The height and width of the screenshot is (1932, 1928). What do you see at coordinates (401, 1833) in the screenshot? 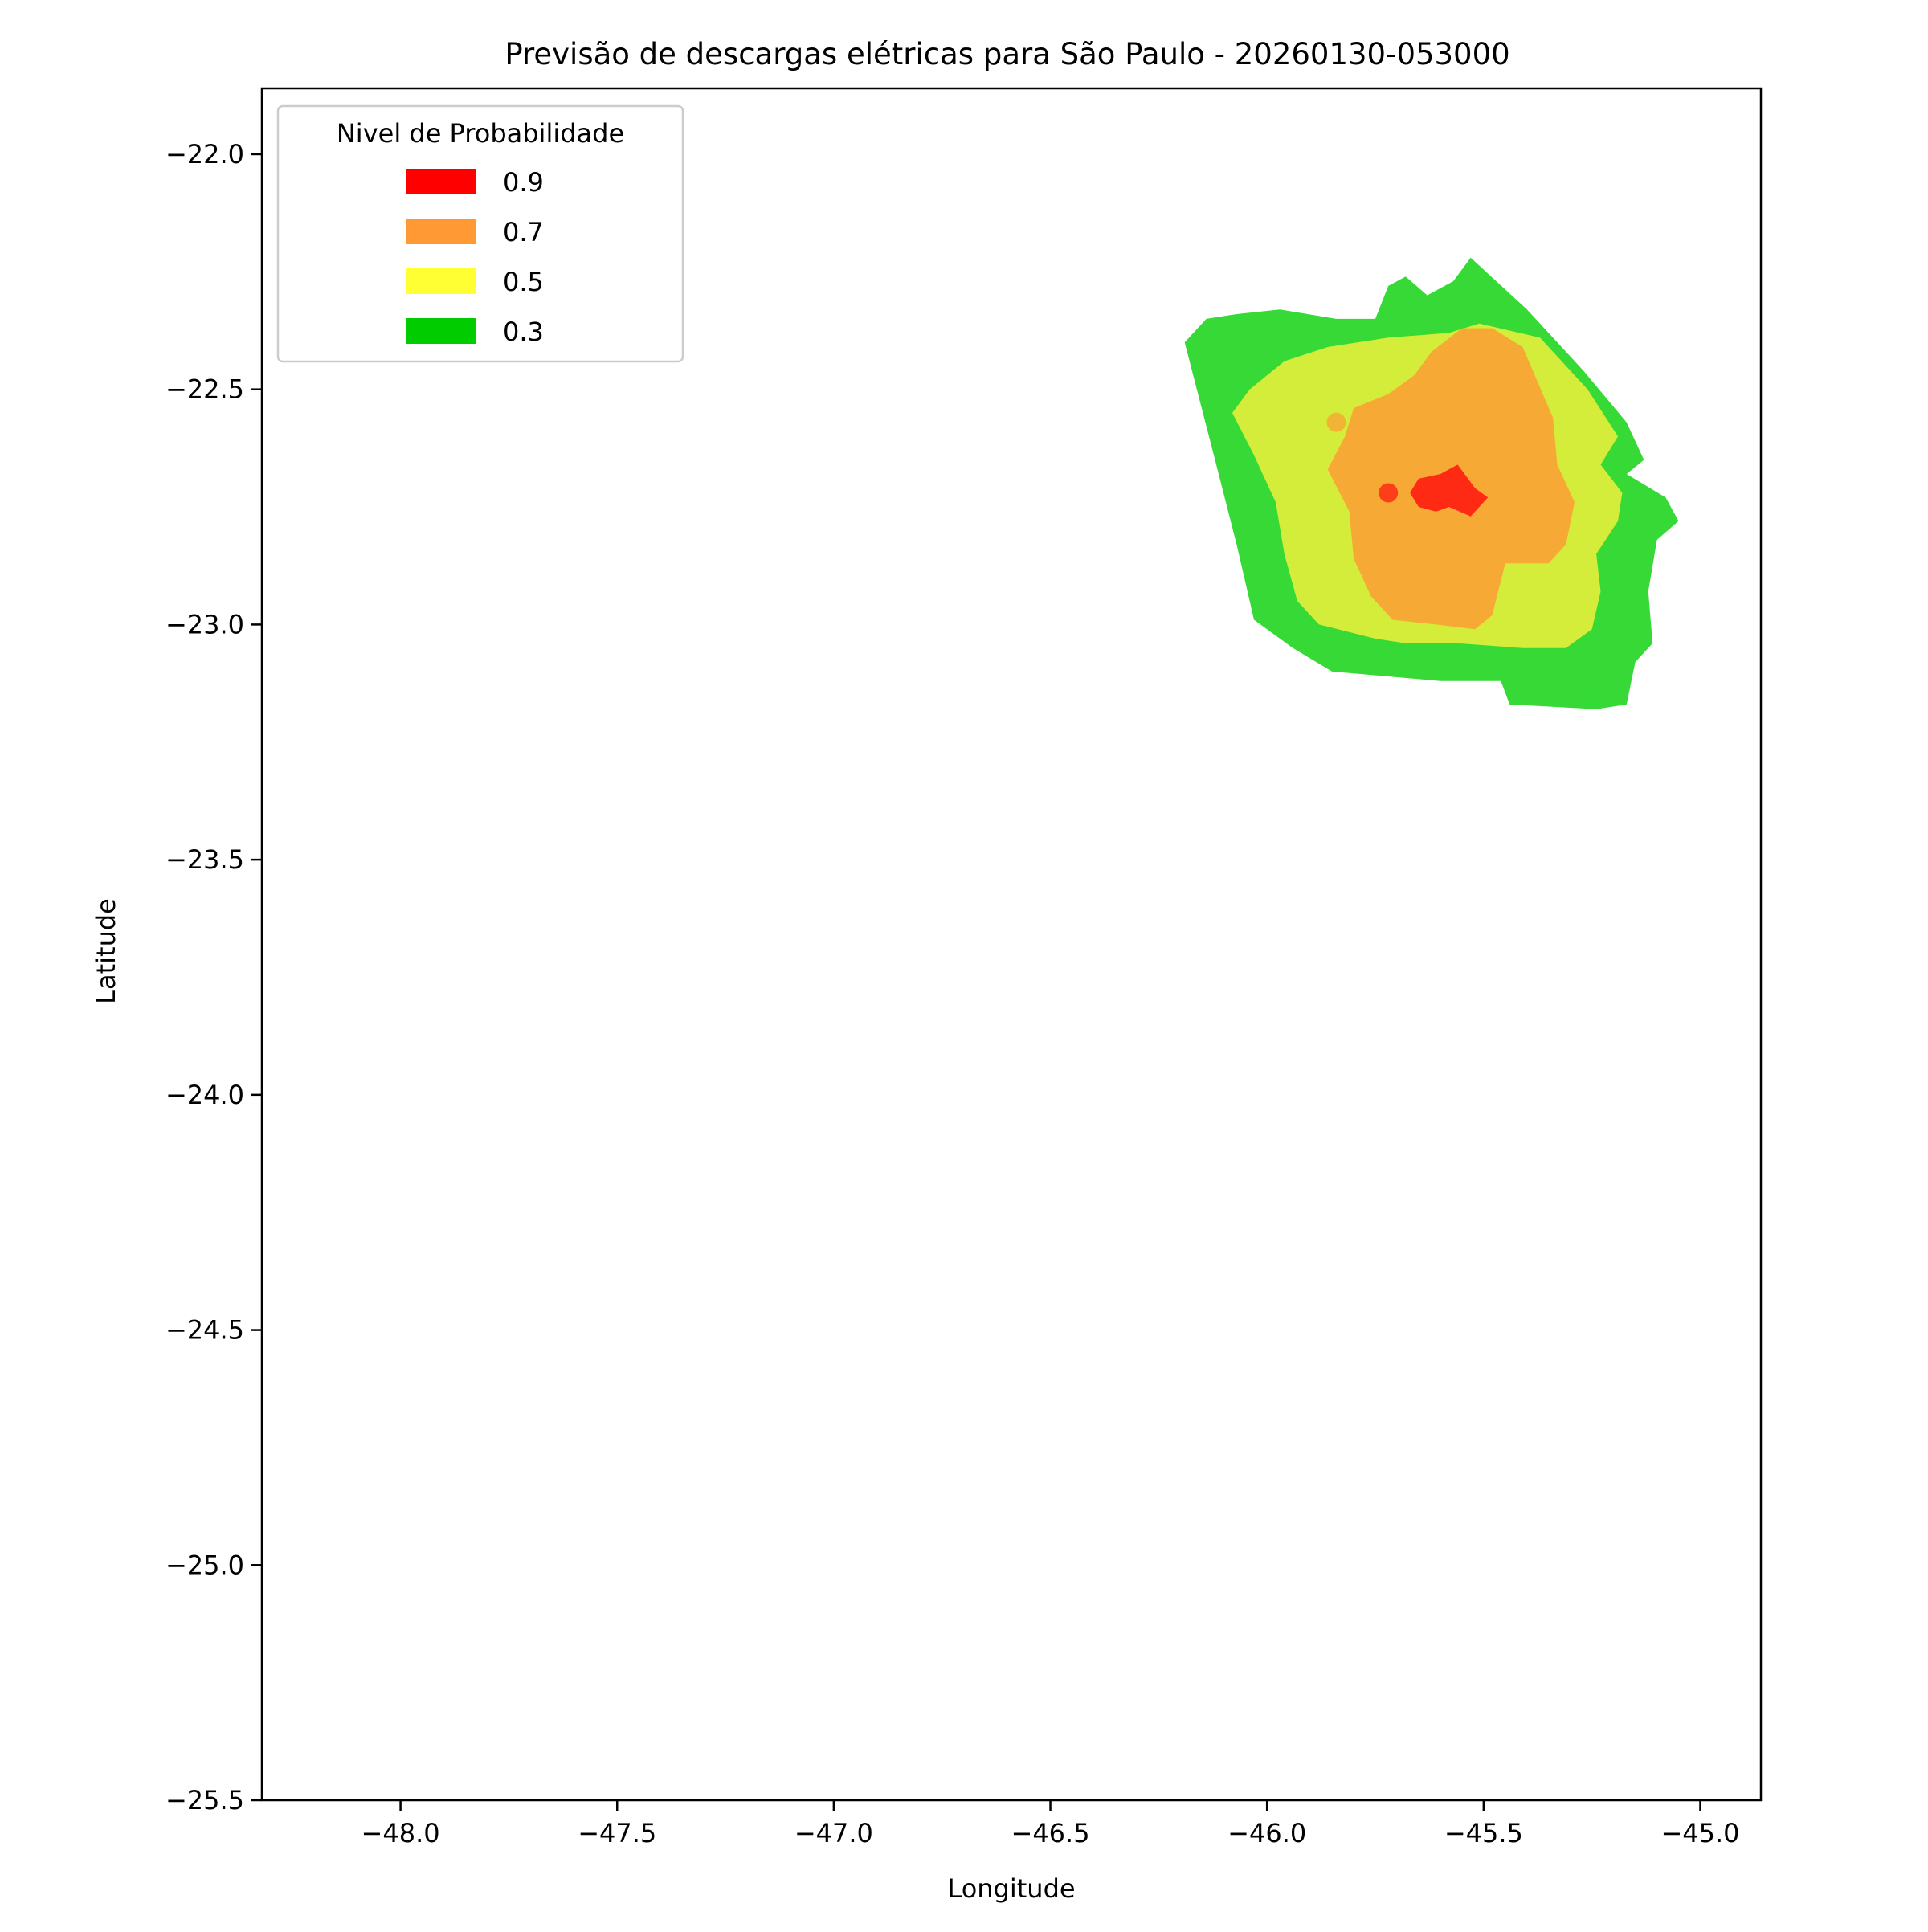
I see `x-tick-label: −48.0` at bounding box center [401, 1833].